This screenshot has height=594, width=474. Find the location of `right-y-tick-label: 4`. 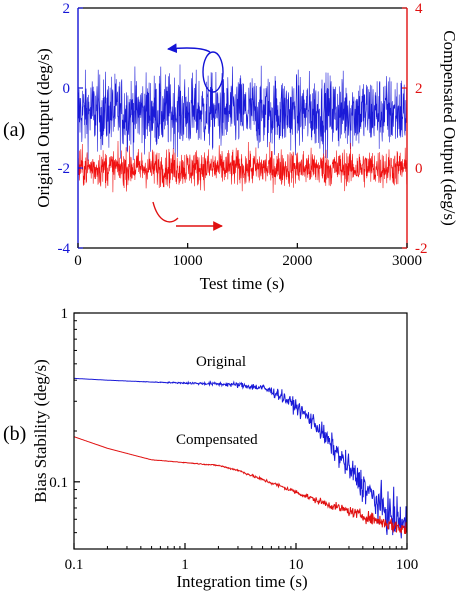

right-y-tick-label: 4 is located at coordinates (419, 9).